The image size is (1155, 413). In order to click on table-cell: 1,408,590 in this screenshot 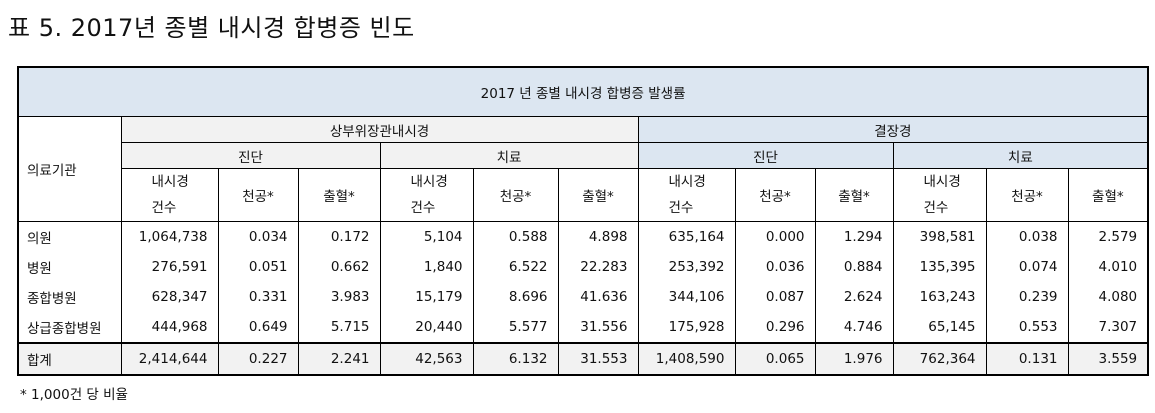, I will do `click(686, 359)`.